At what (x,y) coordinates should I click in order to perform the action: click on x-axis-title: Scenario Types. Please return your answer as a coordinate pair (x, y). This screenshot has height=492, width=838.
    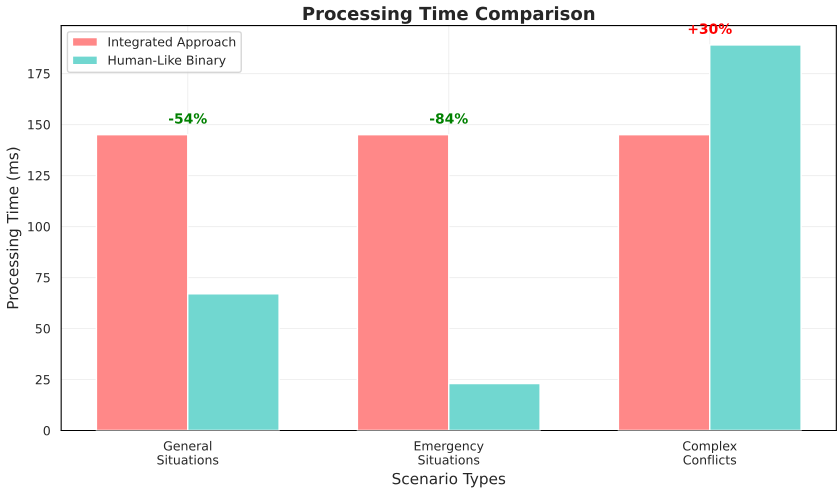
    Looking at the image, I should click on (449, 480).